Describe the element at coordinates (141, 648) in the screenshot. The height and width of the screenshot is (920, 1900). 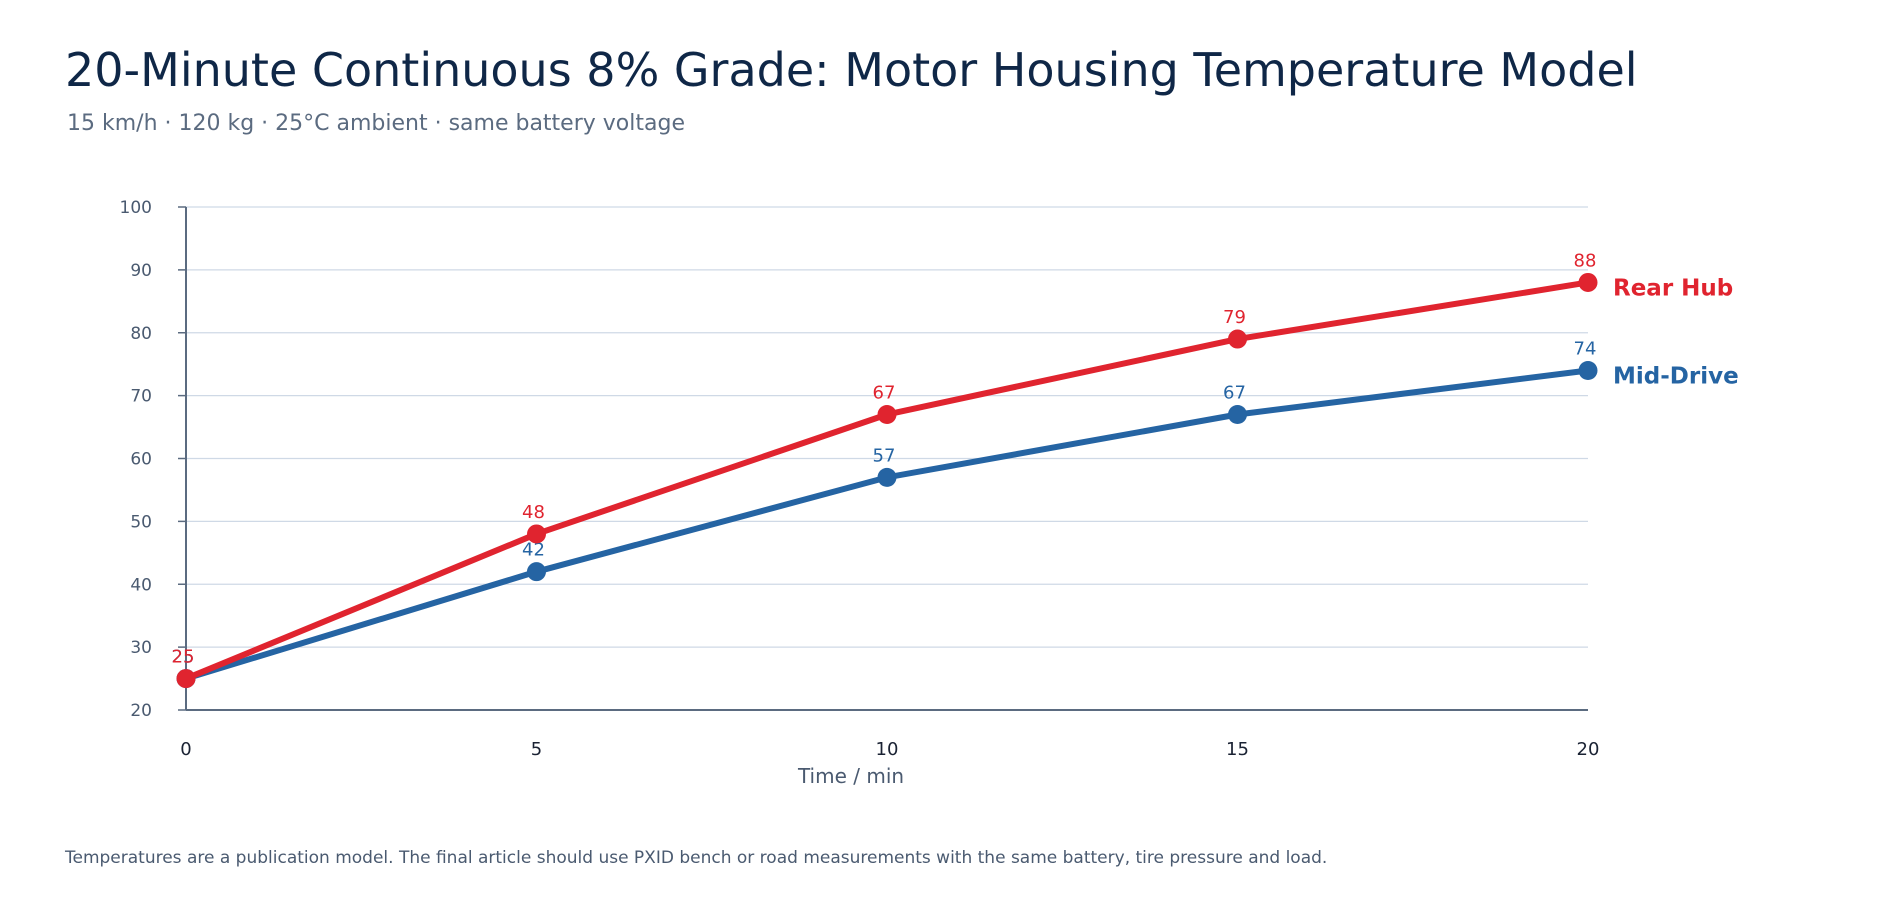
I see `y-tick-label: 30` at that location.